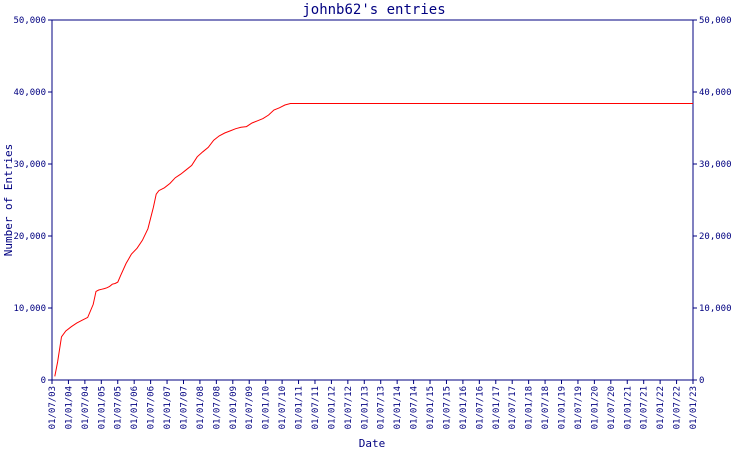  What do you see at coordinates (135, 407) in the screenshot?
I see `x-tick-label: 01/01/06` at bounding box center [135, 407].